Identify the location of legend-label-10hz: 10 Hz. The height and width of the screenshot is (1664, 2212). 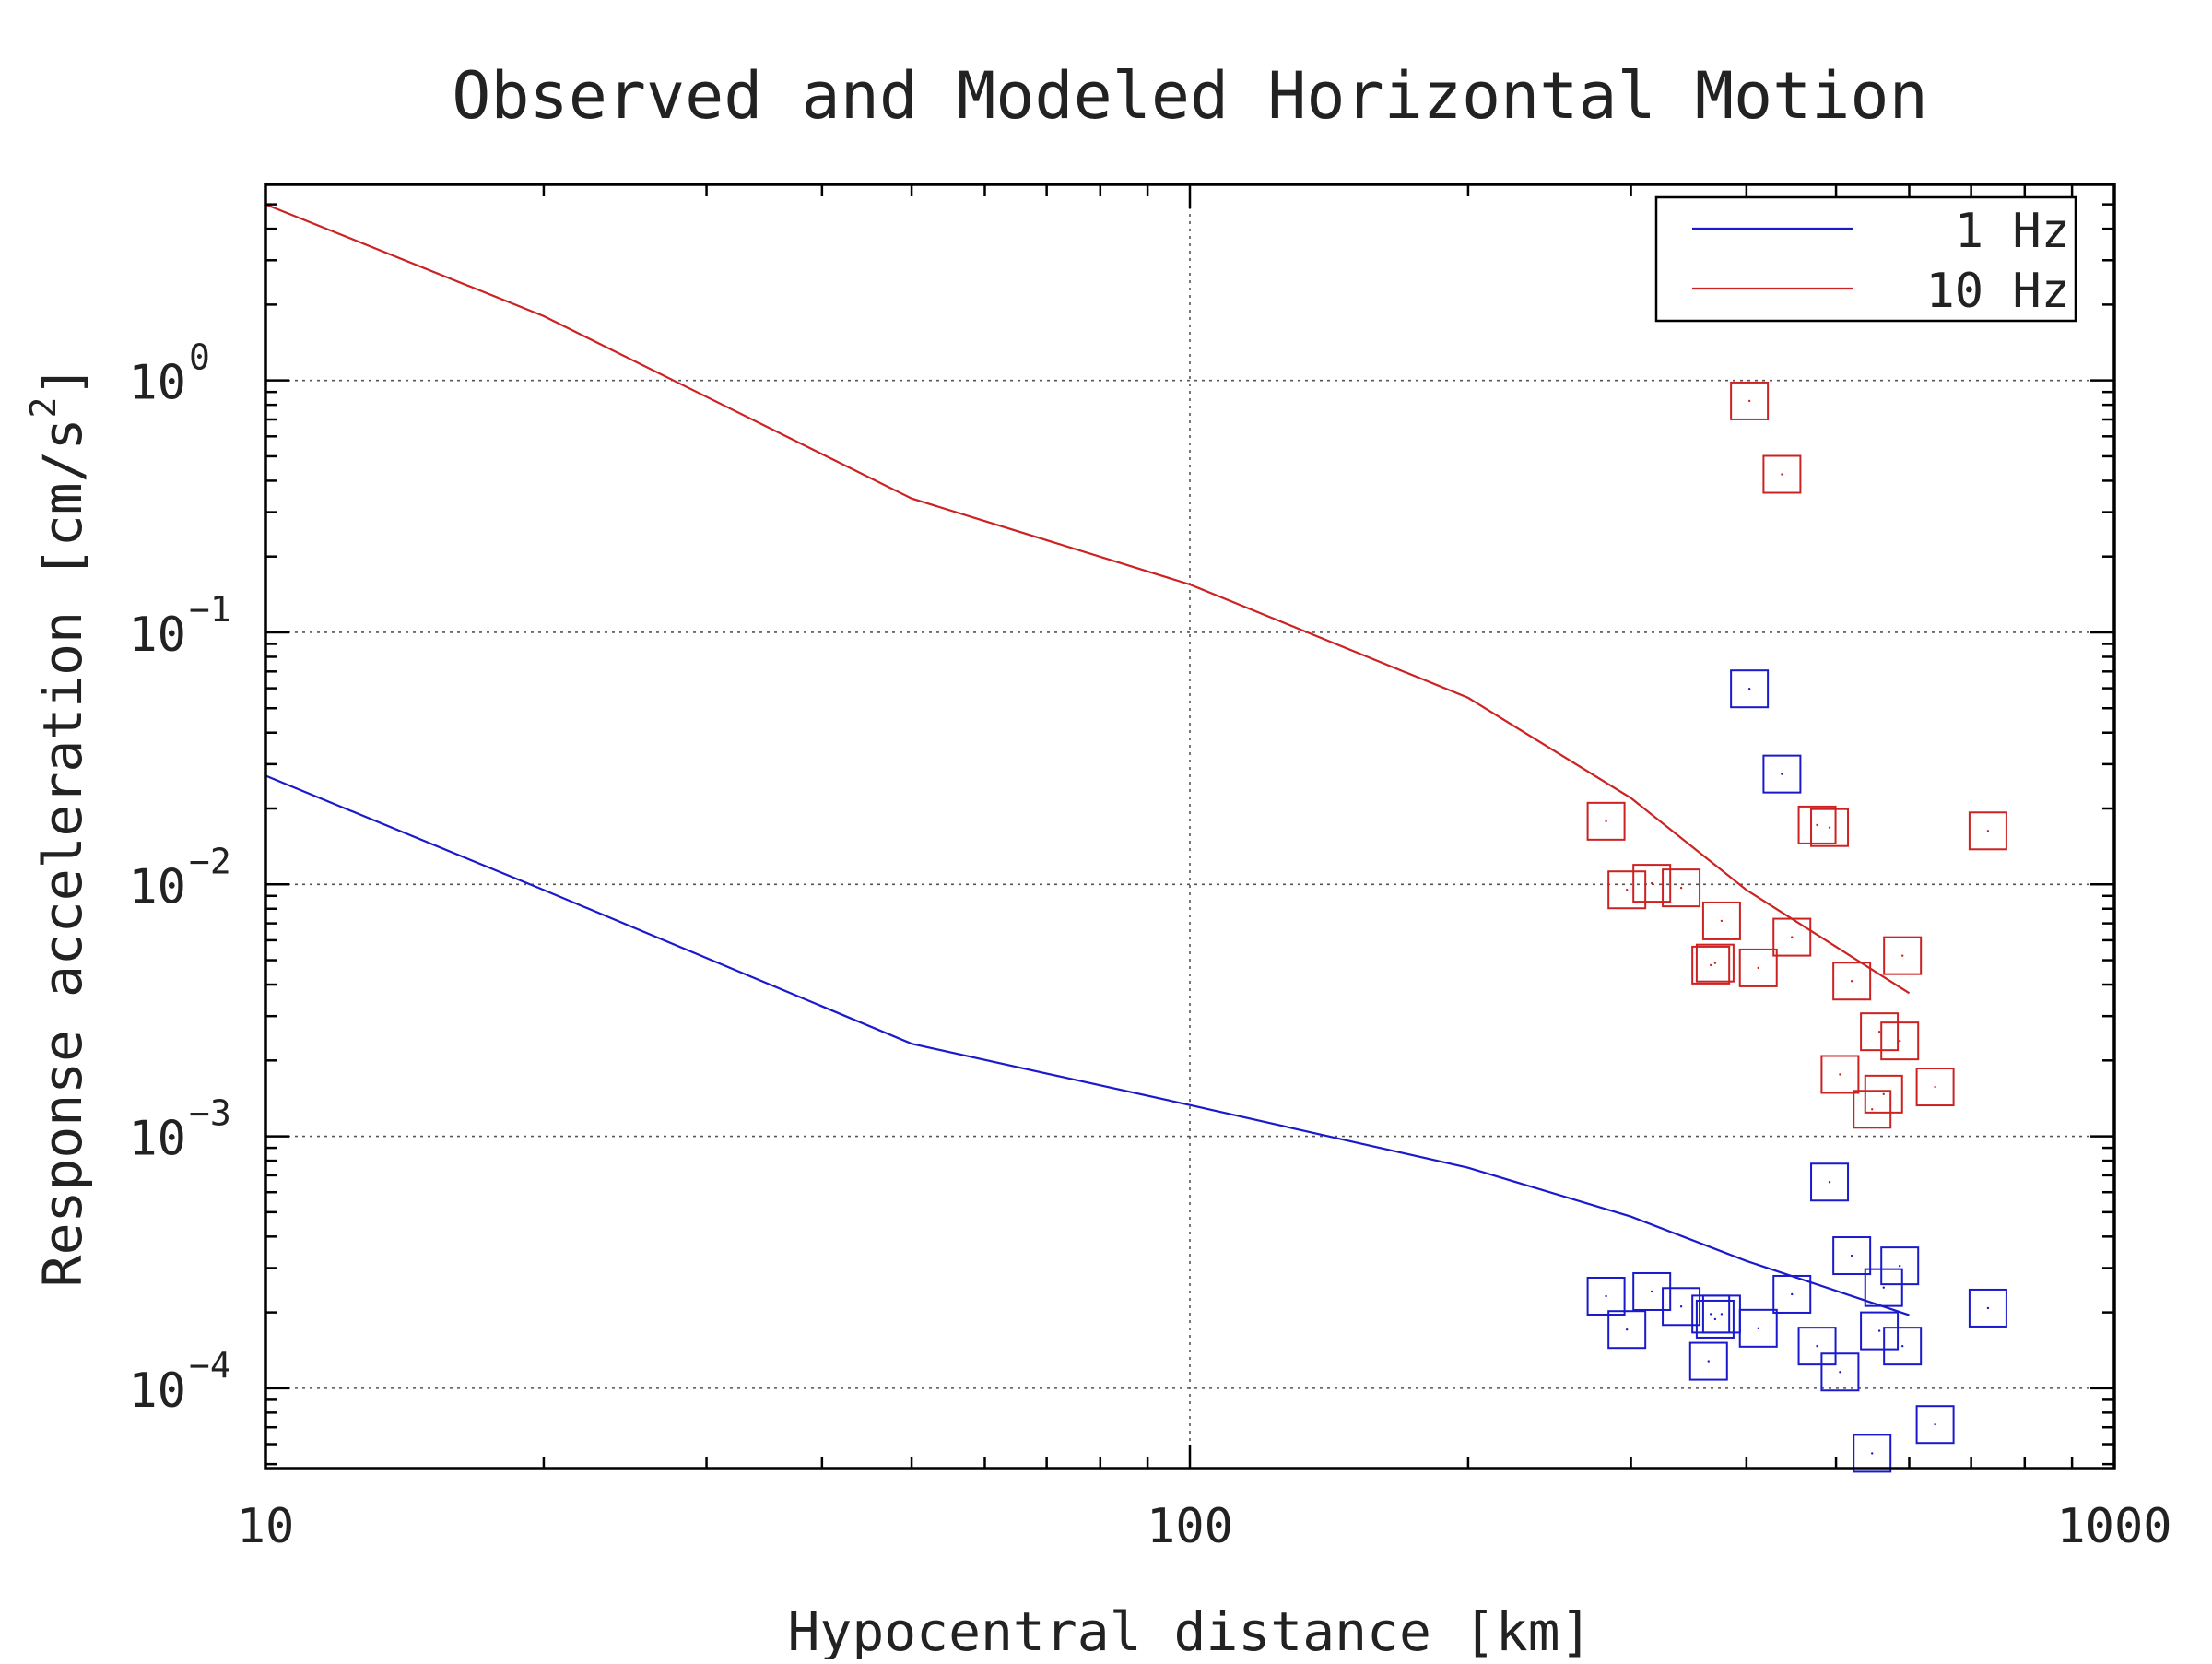
(1997, 291).